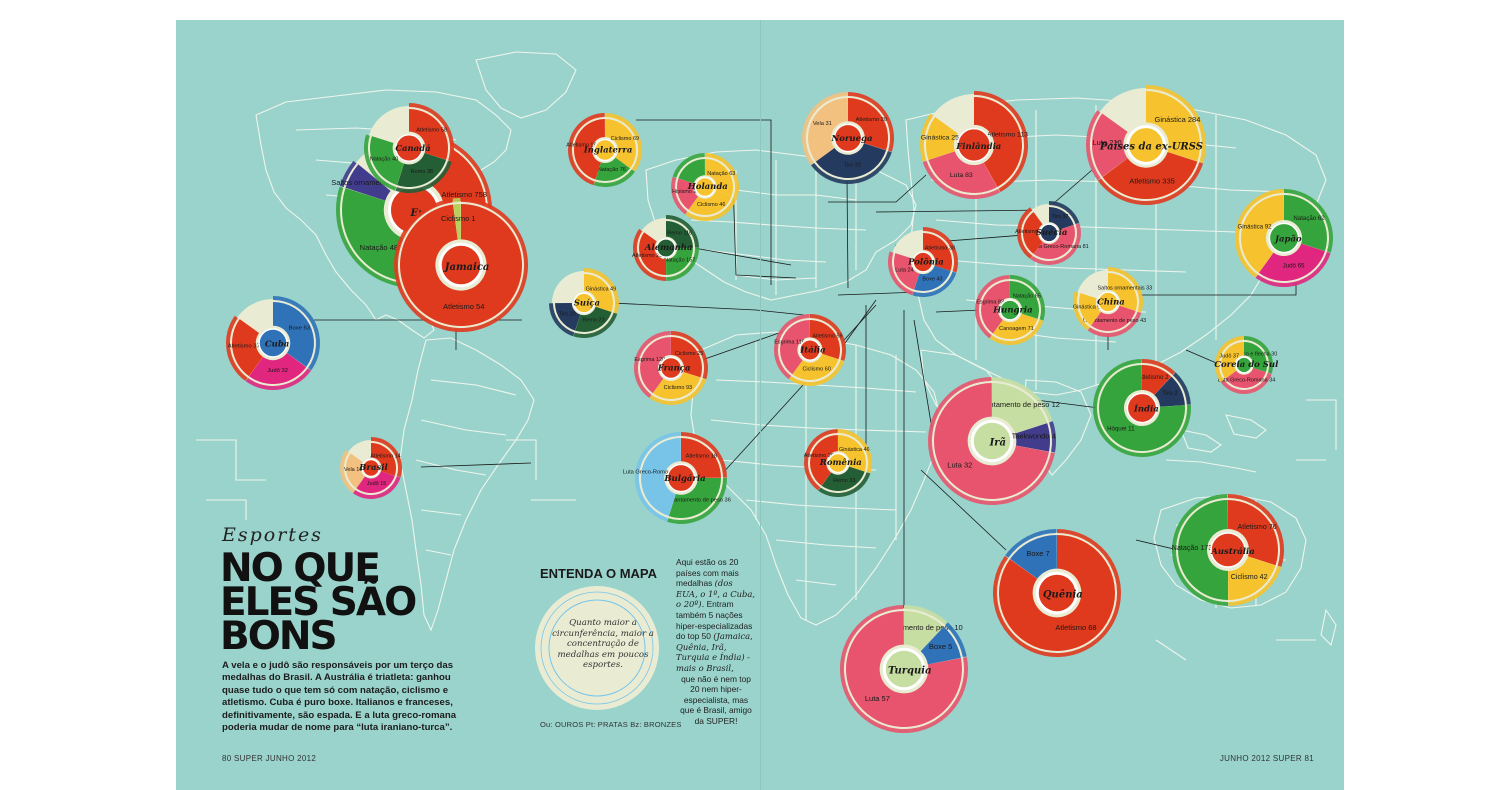 The width and height of the screenshot is (1500, 790). What do you see at coordinates (1151, 146) in the screenshot?
I see `country-name-urss: Países da ex-URSS` at bounding box center [1151, 146].